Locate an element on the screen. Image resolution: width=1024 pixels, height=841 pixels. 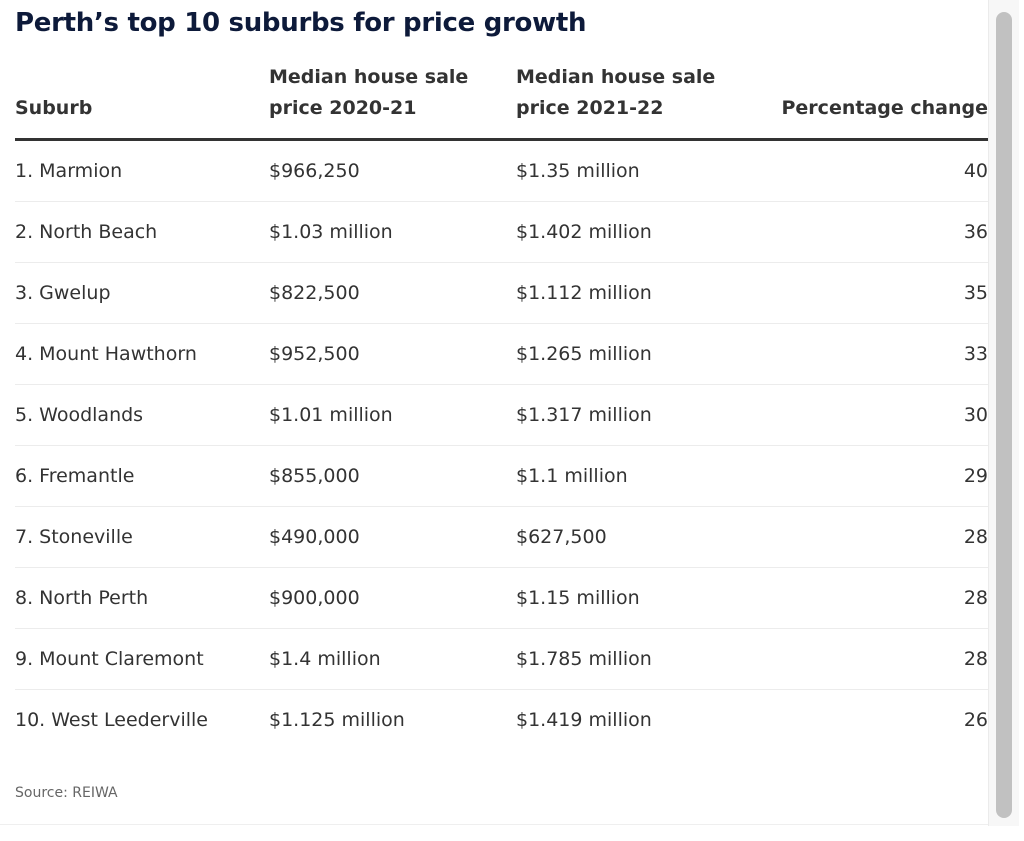
percentage-change-cell: 36 is located at coordinates (862, 232).